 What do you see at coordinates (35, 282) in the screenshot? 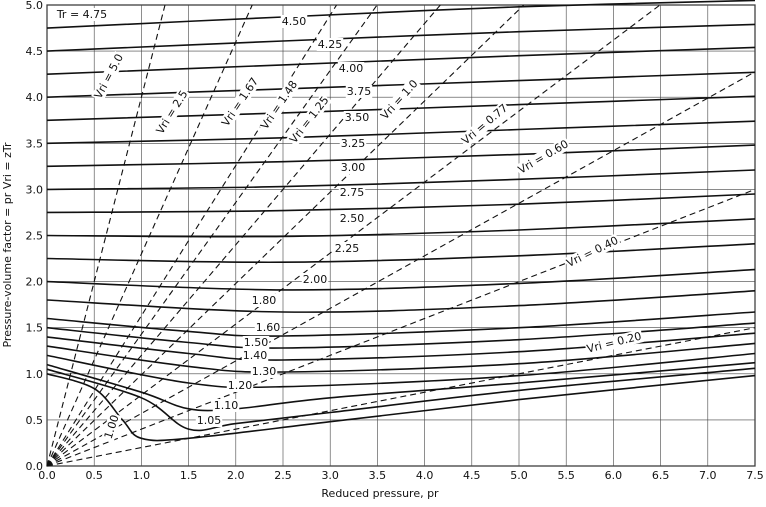
I see `y-tick-label: 2.0` at bounding box center [35, 282].